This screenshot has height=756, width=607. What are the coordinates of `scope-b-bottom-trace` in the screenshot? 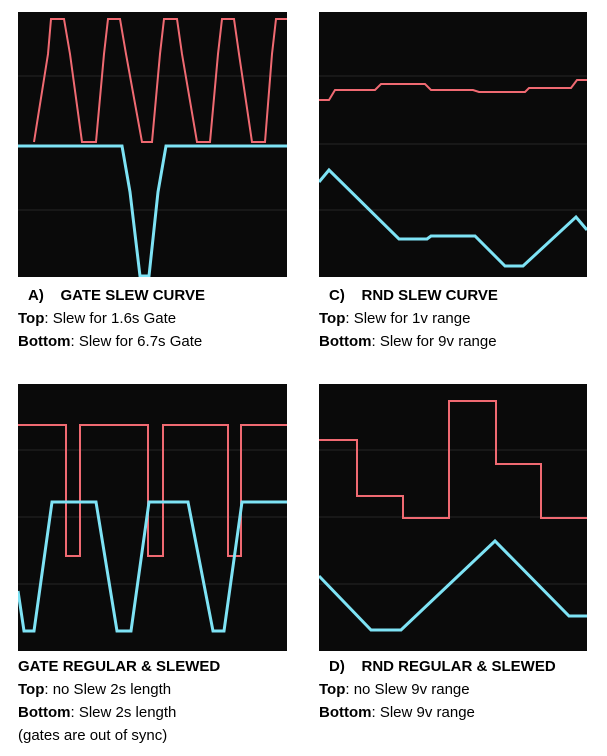 It's located at (152, 566).